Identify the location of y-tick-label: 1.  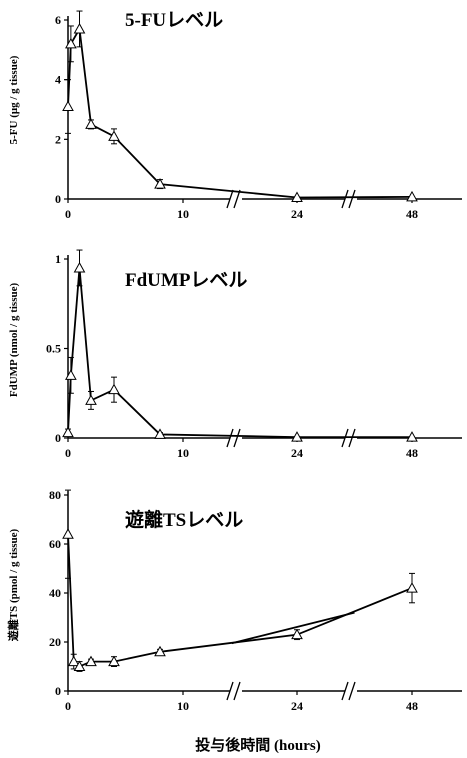
(58, 259).